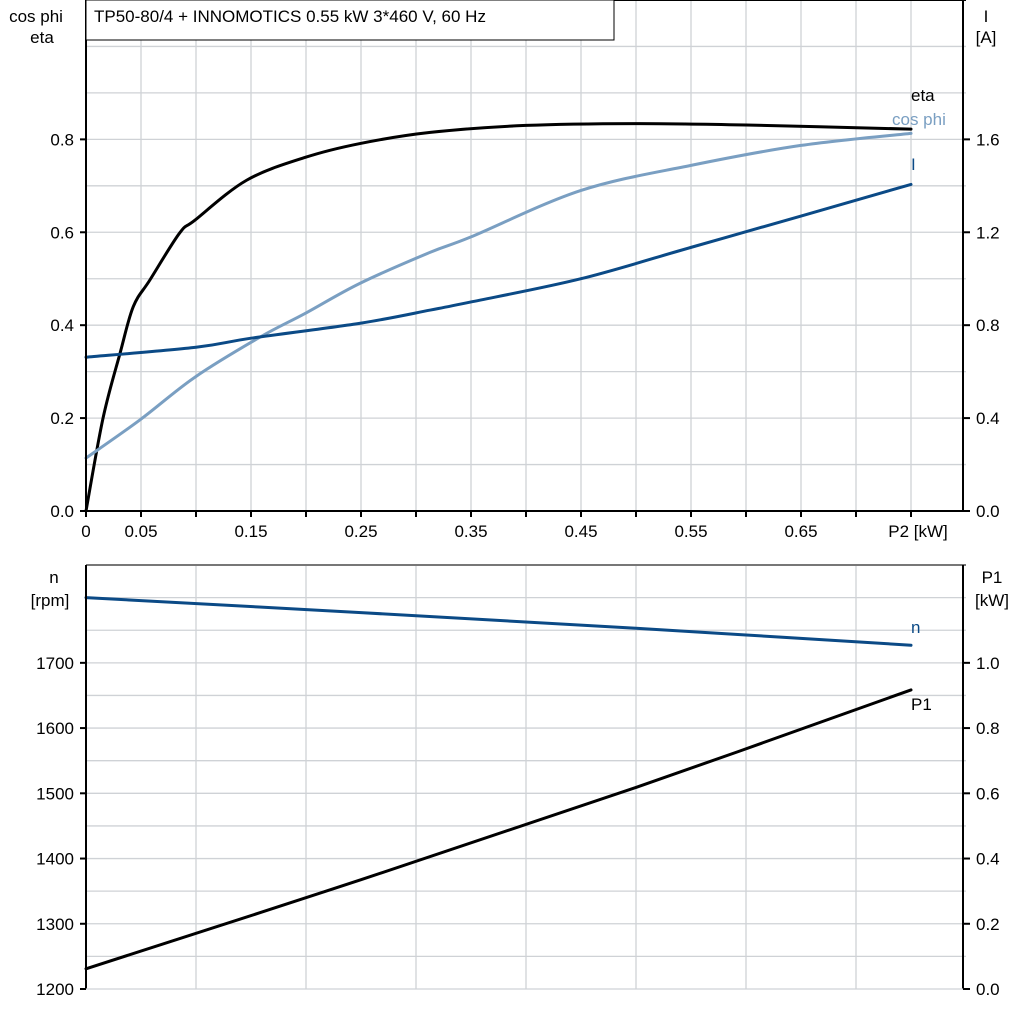 The height and width of the screenshot is (1024, 1024). Describe the element at coordinates (988, 232) in the screenshot. I see `y-tick-label-right: 1.2` at that location.